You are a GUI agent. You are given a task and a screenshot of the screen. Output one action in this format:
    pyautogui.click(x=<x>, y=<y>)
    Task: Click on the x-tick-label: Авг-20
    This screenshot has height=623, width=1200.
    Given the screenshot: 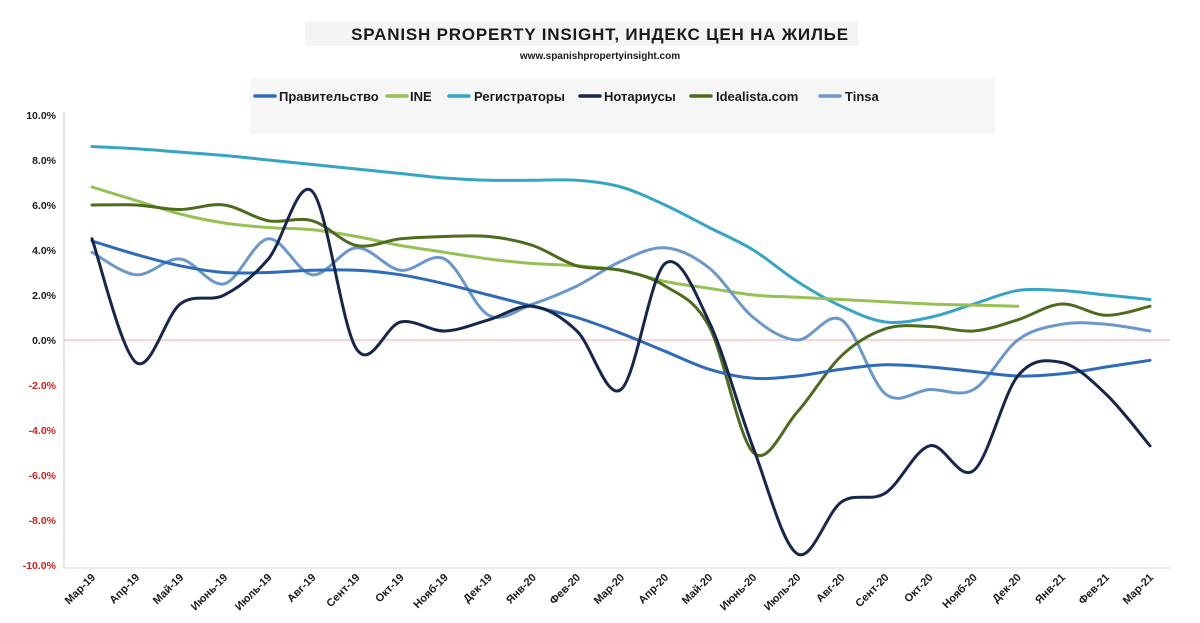 What is the action you would take?
    pyautogui.click(x=830, y=588)
    